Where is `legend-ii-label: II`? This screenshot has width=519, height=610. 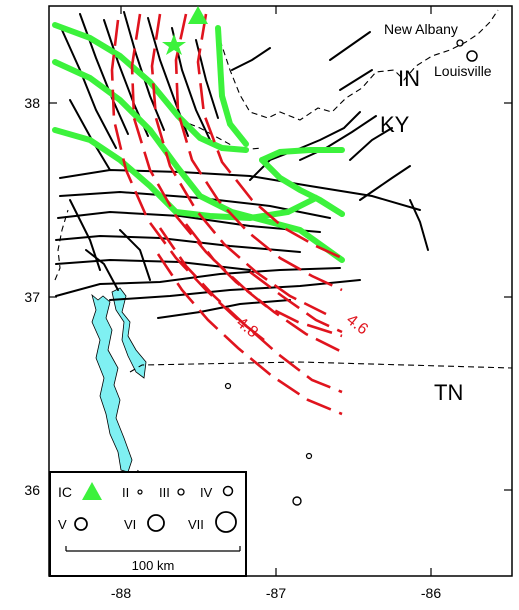 legend-ii-label: II is located at coordinates (125, 492).